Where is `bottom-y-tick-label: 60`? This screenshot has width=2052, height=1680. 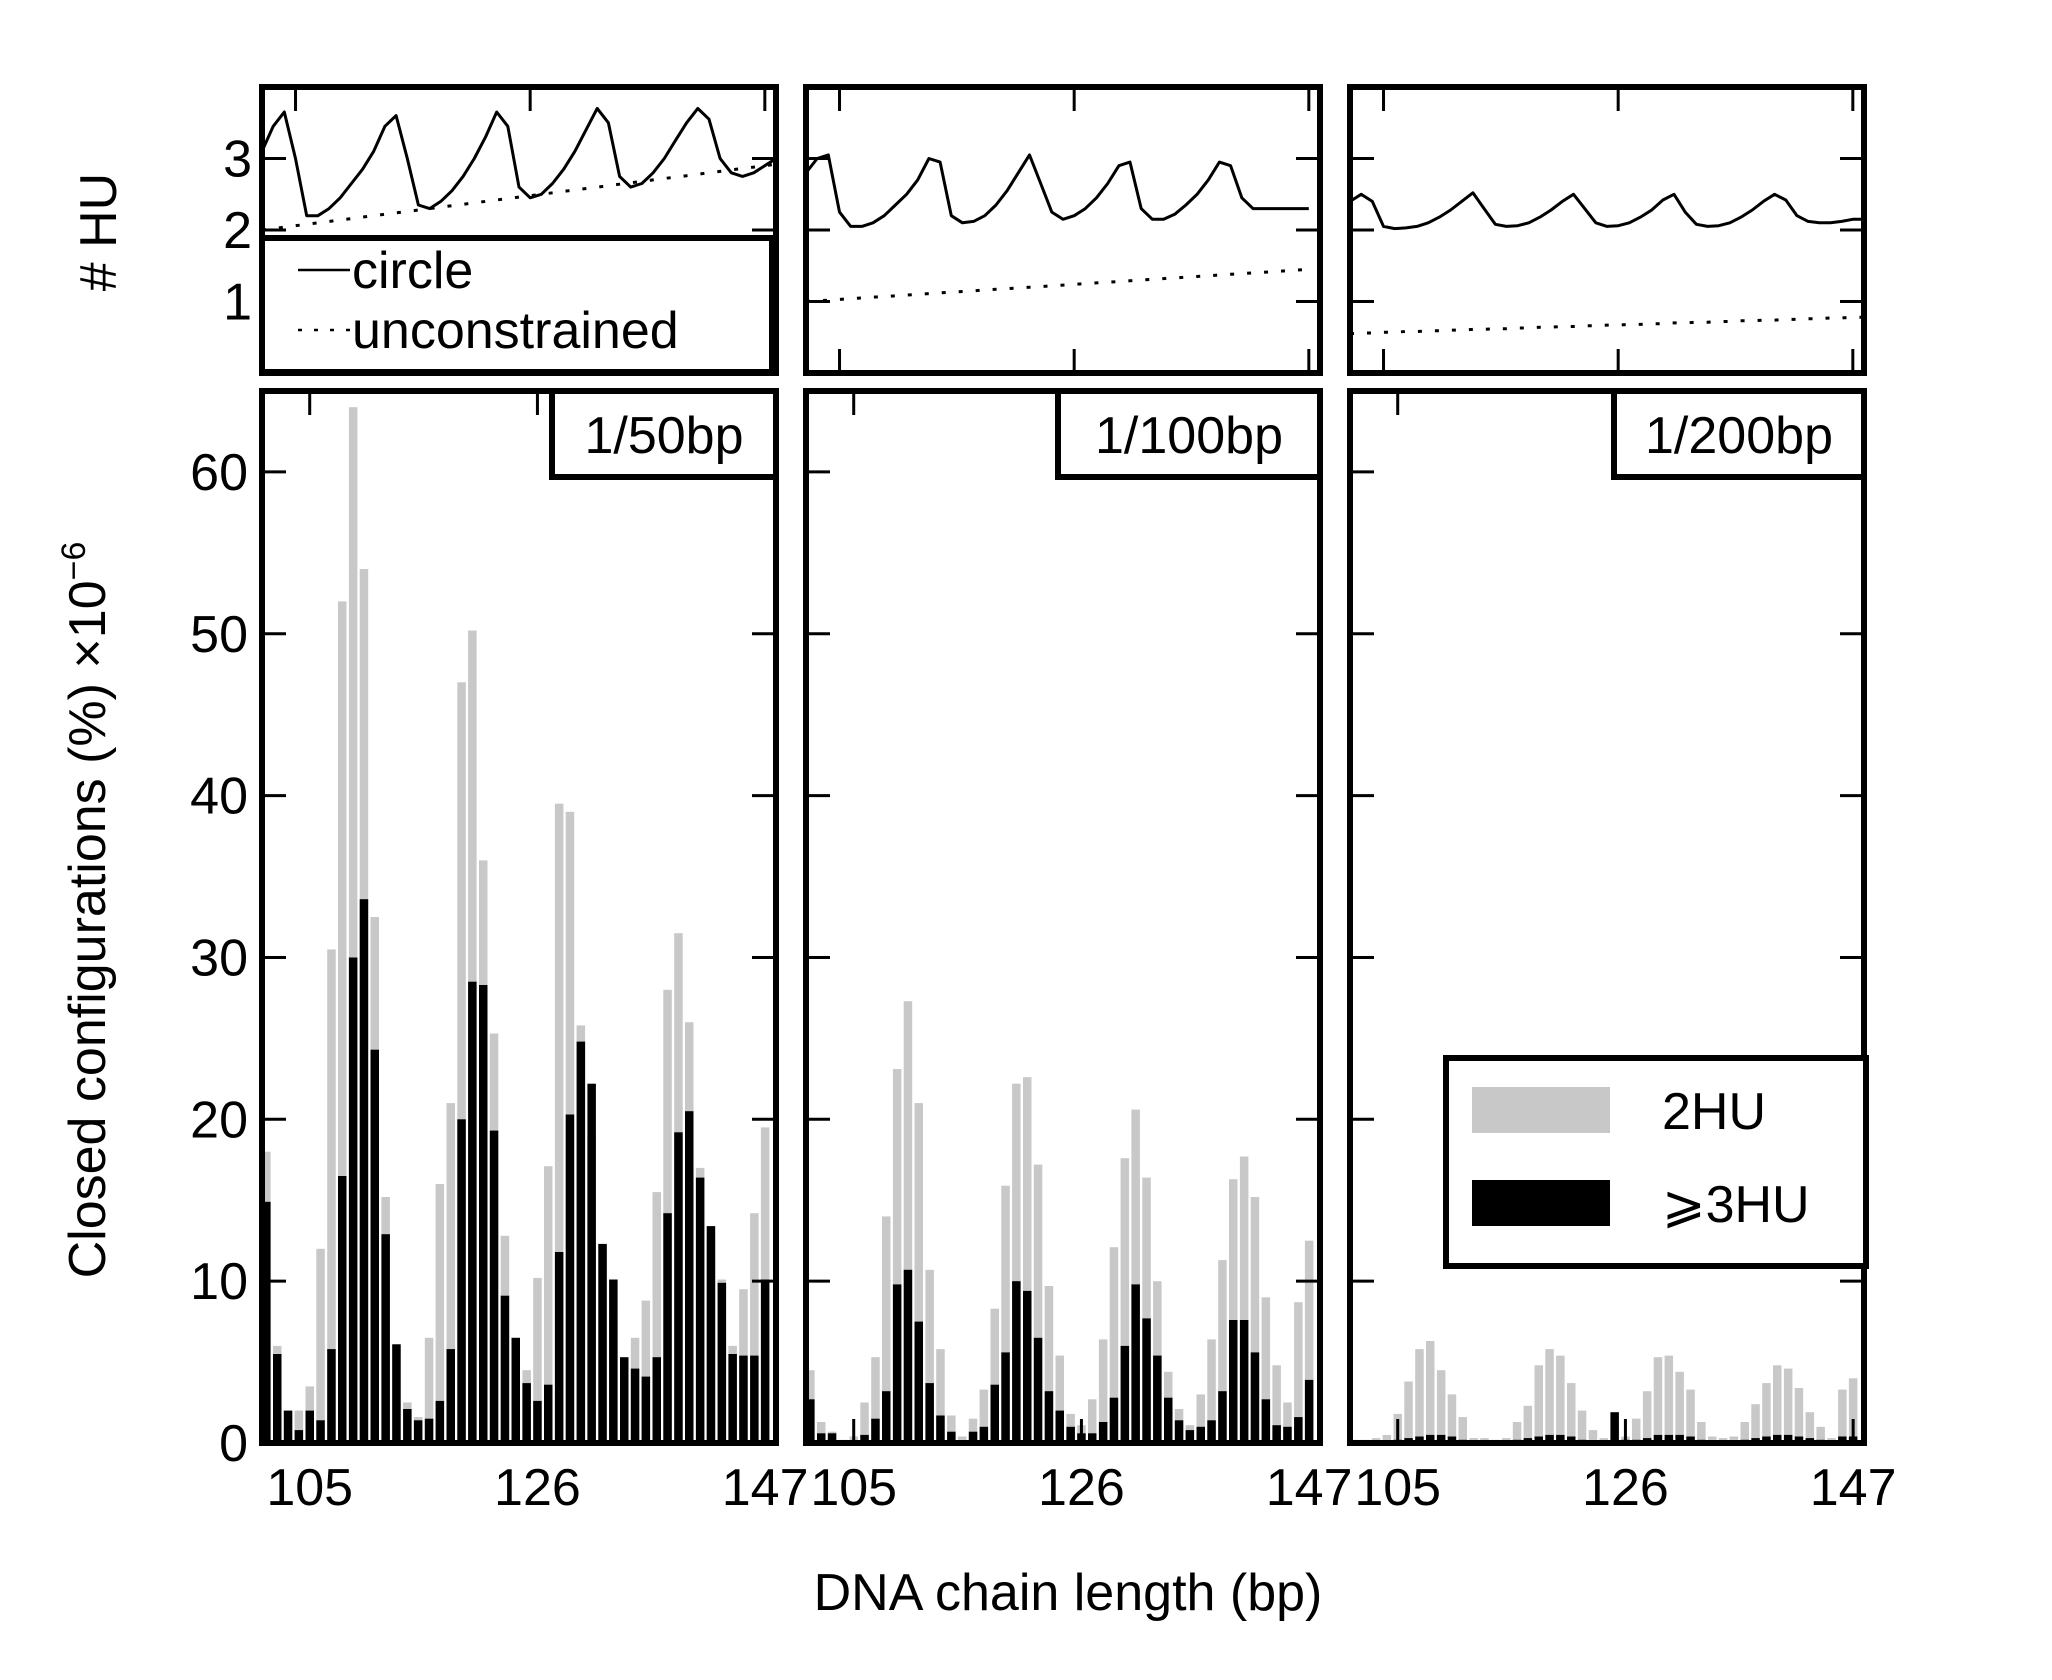
bottom-y-tick-label: 60 is located at coordinates (219, 473).